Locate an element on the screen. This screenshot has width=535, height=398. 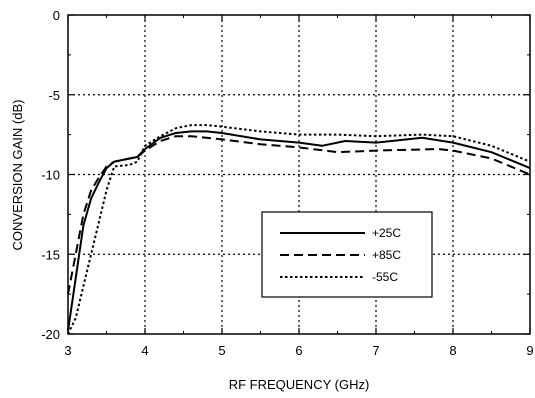
x-tick-label: 5 is located at coordinates (221, 350).